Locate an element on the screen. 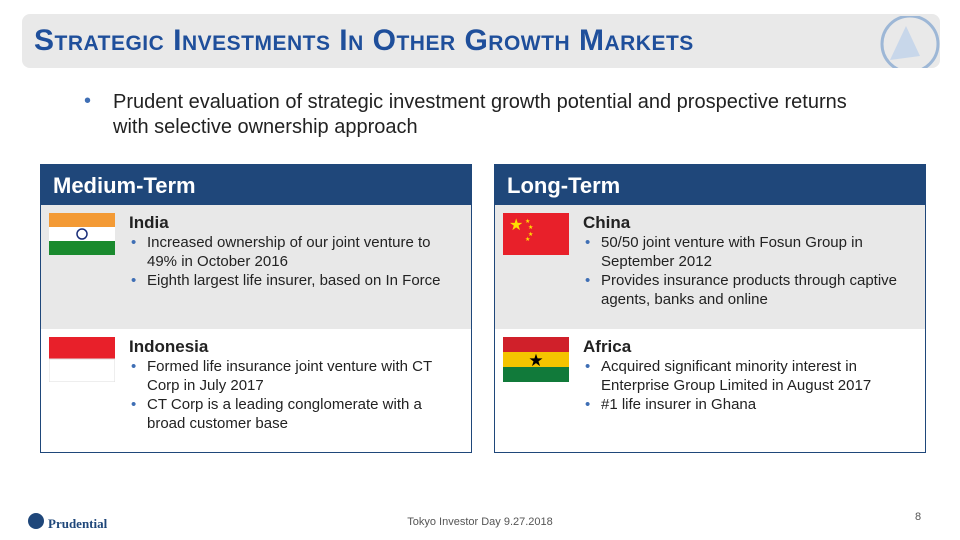 The width and height of the screenshot is (960, 540). page-number: 8 is located at coordinates (918, 517).